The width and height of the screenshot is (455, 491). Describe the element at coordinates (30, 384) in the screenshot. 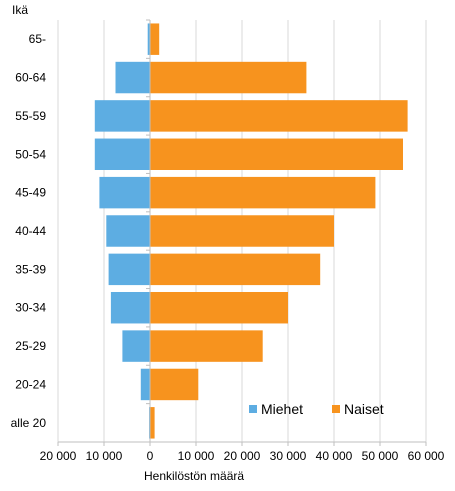

I see `y-tick-label-9: 20-24` at that location.